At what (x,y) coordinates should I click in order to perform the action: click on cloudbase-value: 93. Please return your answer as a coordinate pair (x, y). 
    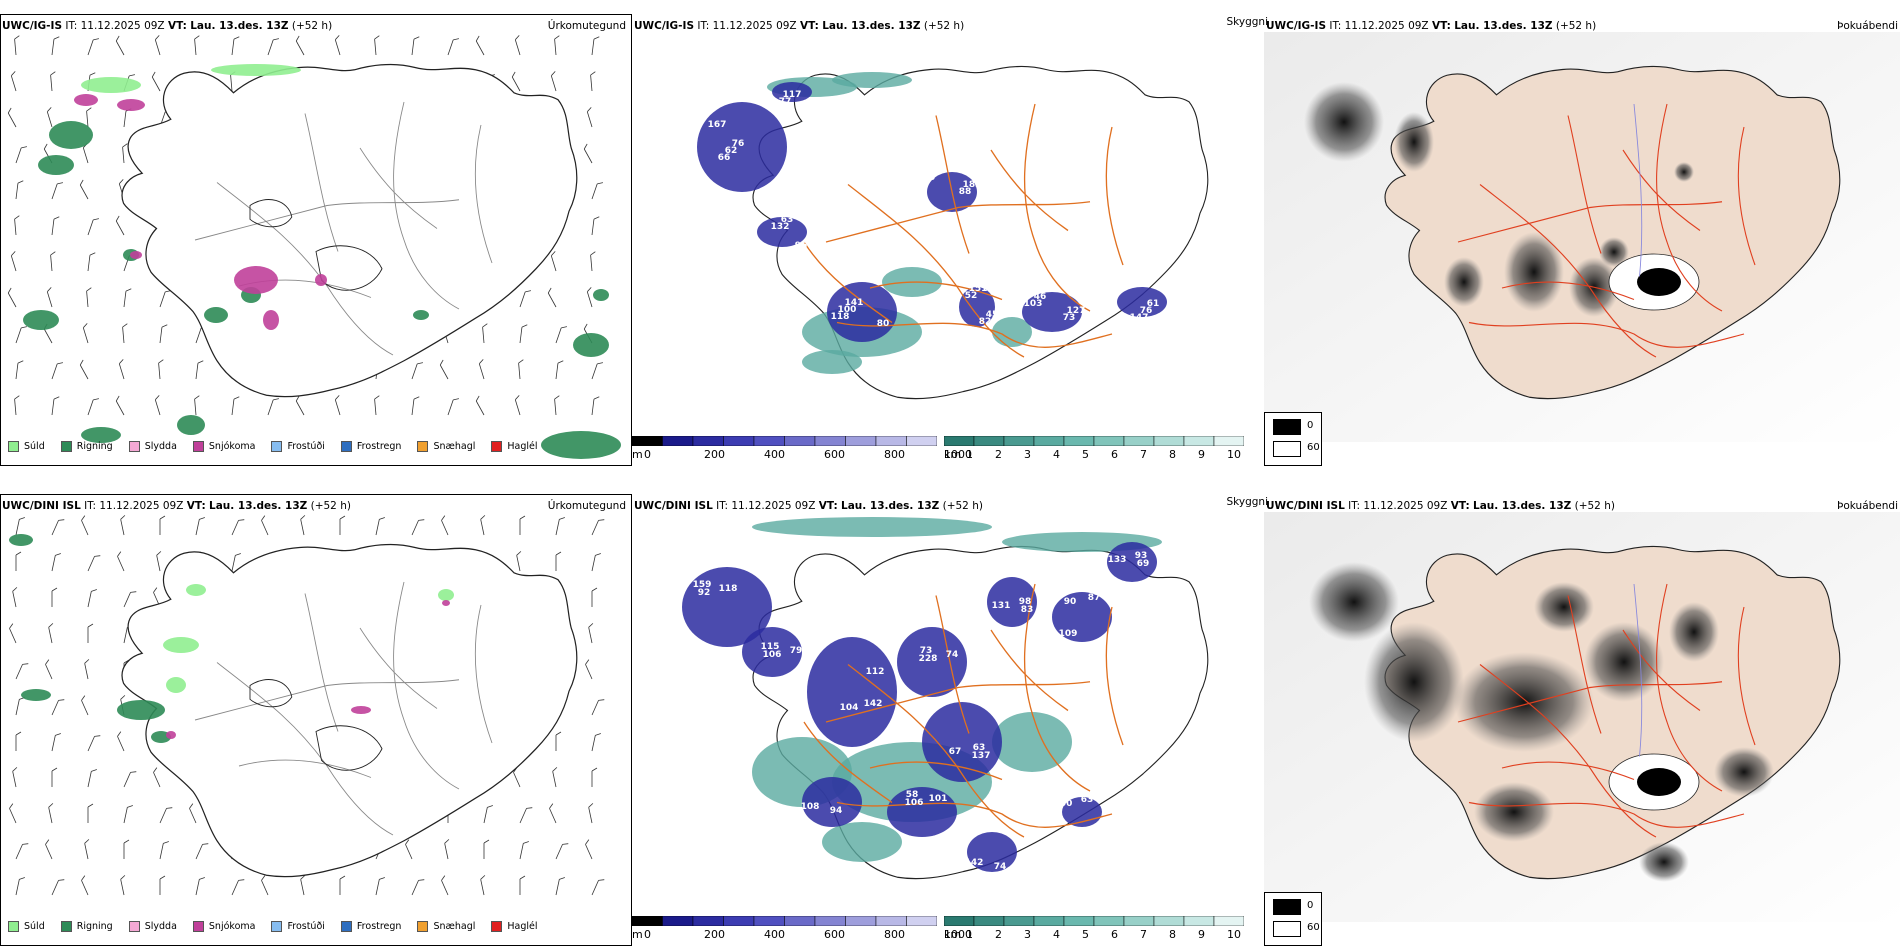
    Looking at the image, I should click on (778, 109).